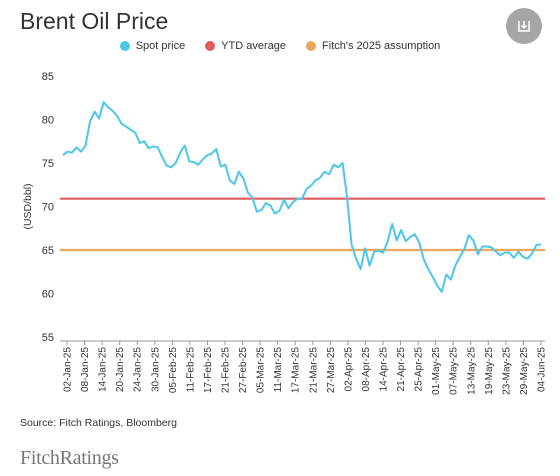 The width and height of the screenshot is (560, 476). I want to click on x-tick-label: 11-Feb-25, so click(190, 370).